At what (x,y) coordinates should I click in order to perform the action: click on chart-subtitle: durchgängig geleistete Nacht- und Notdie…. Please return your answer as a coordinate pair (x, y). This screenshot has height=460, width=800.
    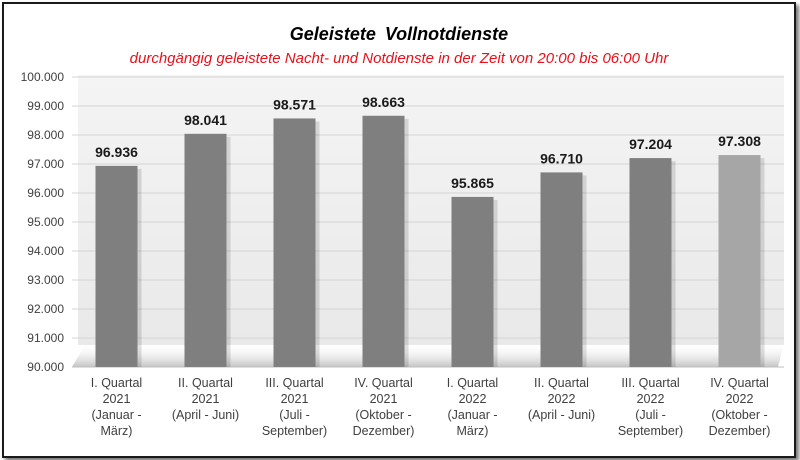
    Looking at the image, I should click on (399, 58).